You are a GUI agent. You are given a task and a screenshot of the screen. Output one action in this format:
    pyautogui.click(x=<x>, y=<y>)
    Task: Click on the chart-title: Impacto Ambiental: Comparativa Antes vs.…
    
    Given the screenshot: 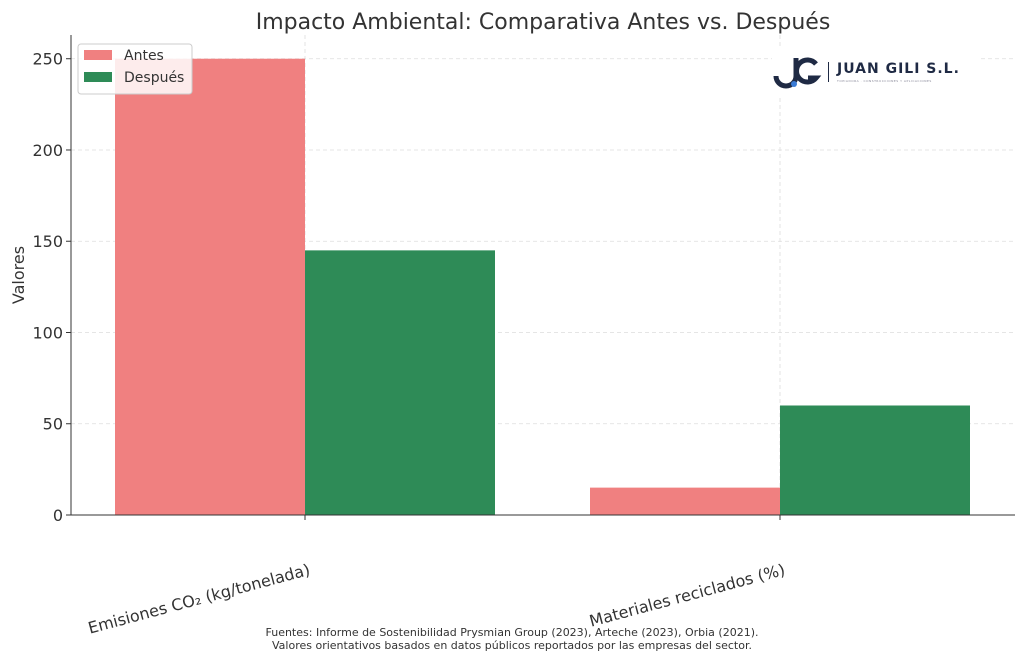 What is the action you would take?
    pyautogui.click(x=543, y=22)
    